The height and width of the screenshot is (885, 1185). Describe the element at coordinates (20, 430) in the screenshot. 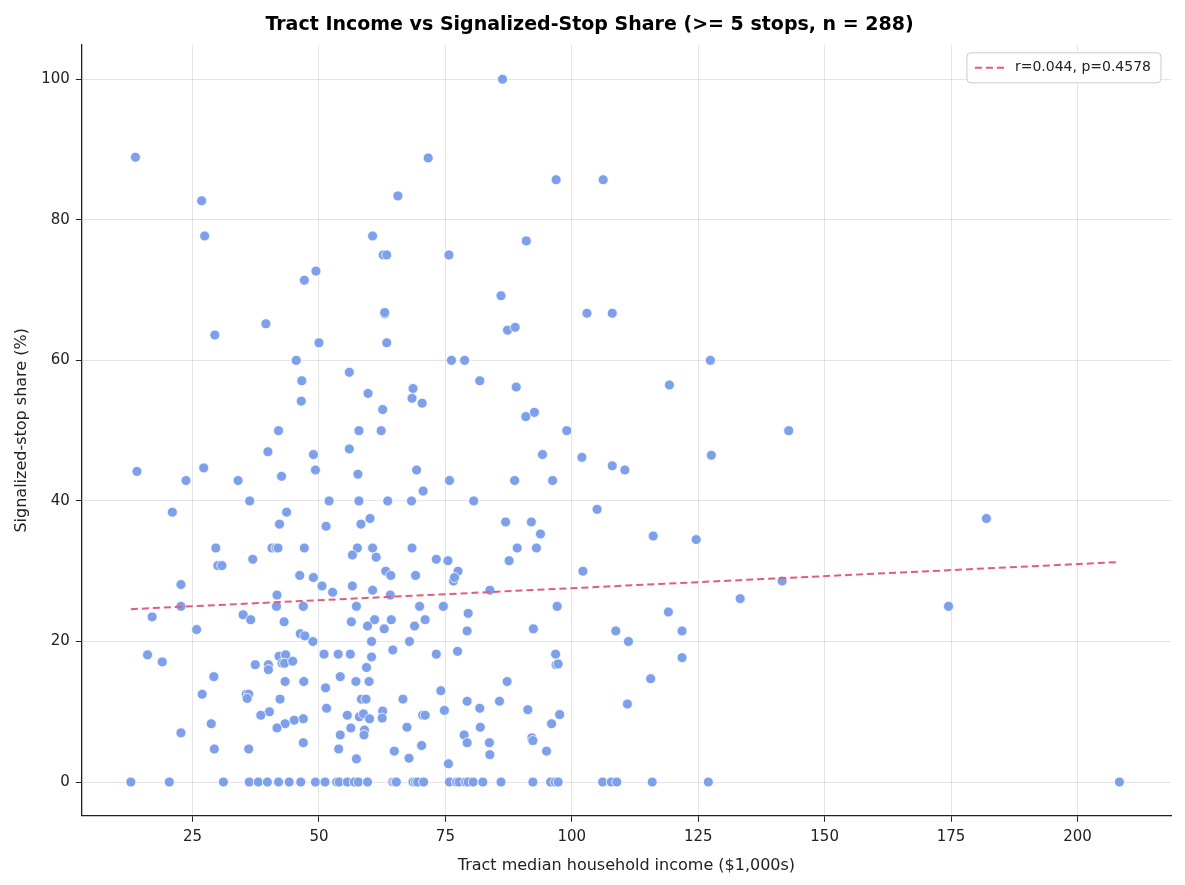

I see `y-axis-title: Signalized-stop share (%)` at that location.